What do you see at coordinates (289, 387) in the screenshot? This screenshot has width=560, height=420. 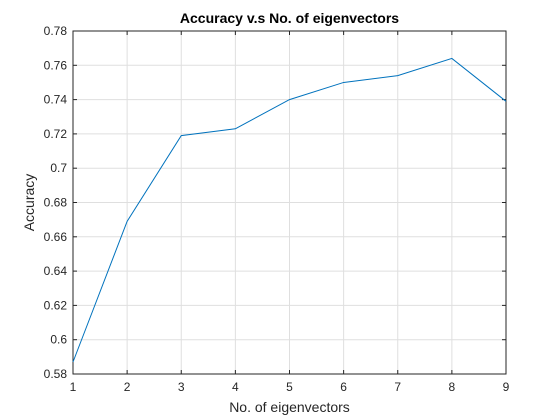 I see `x-tick-label: 5` at bounding box center [289, 387].